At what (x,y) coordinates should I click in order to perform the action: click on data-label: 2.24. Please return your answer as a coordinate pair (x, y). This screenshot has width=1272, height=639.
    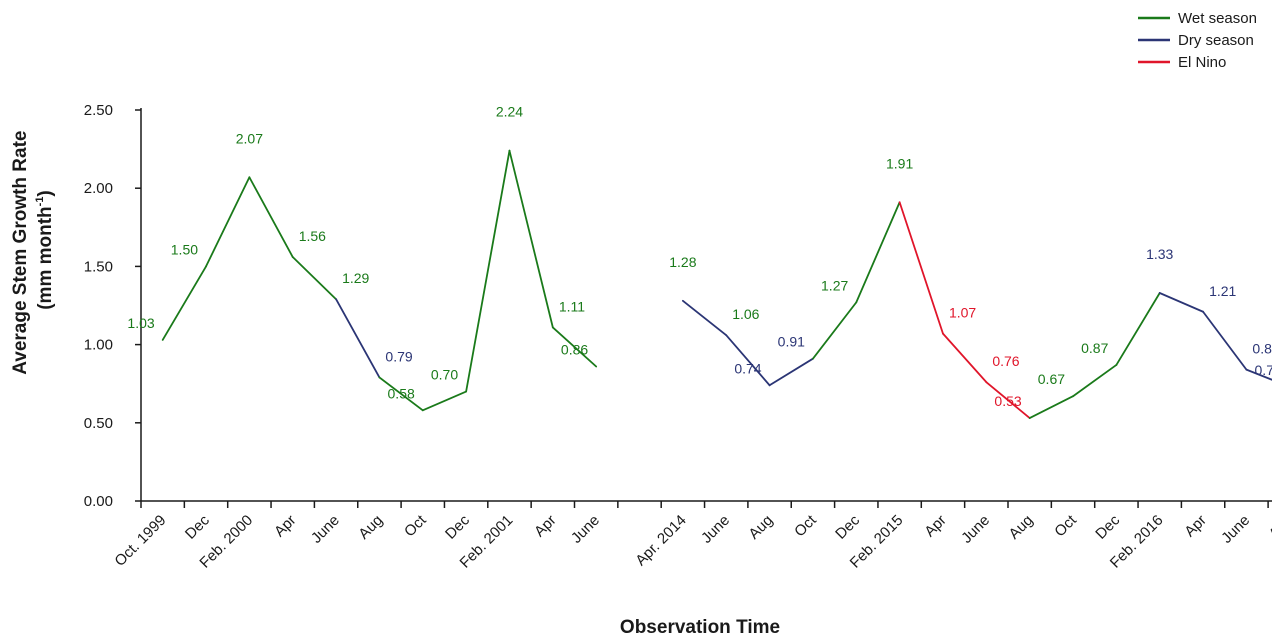
    Looking at the image, I should click on (509, 112).